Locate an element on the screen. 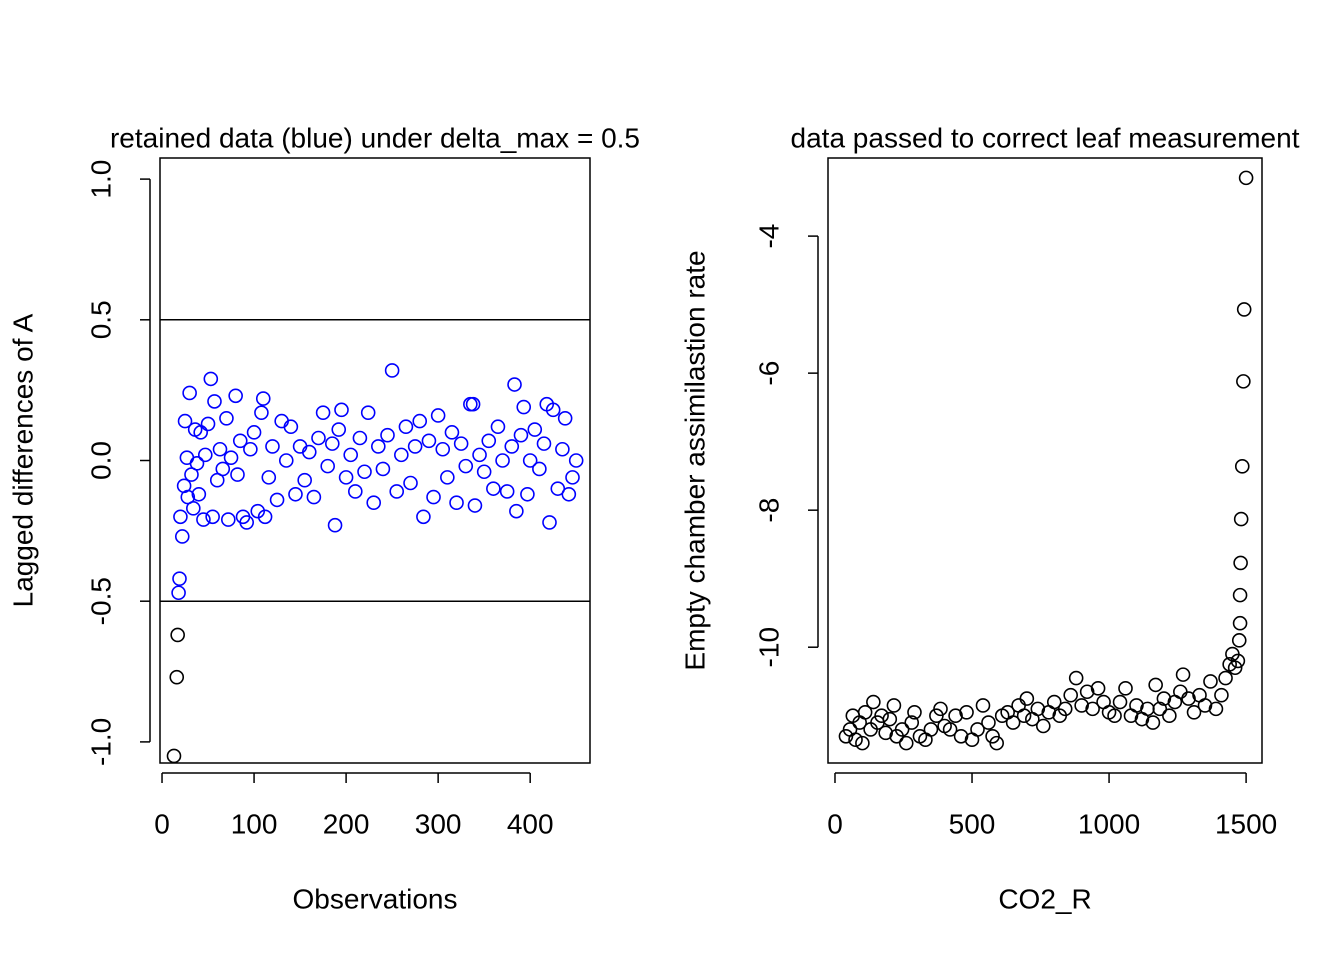 The height and width of the screenshot is (960, 1344). x-tick-label: 1000 is located at coordinates (1109, 823).